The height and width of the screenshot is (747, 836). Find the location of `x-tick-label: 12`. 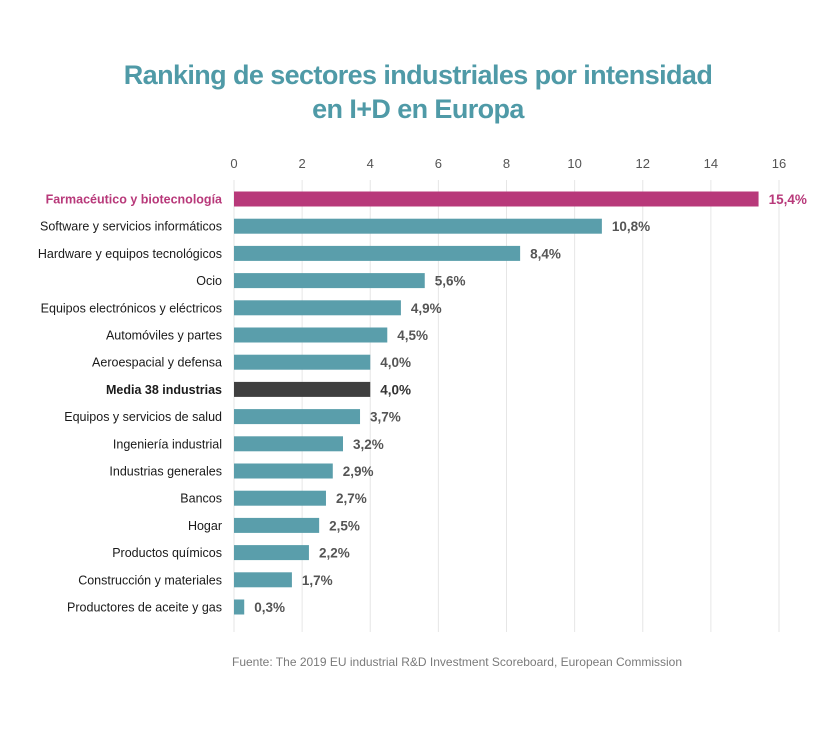

x-tick-label: 12 is located at coordinates (643, 163).